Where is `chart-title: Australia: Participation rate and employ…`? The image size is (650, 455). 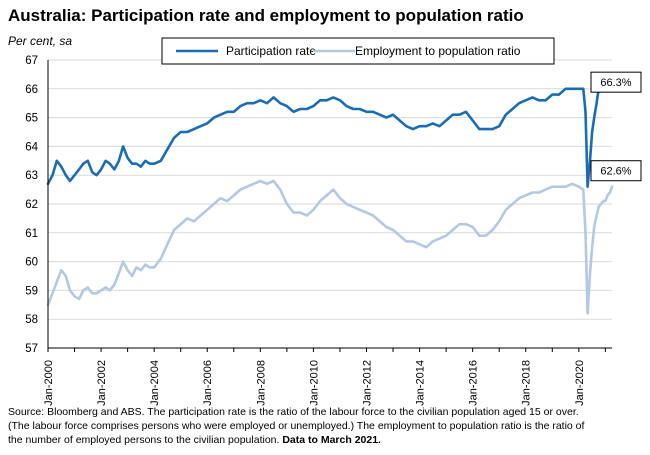 chart-title: Australia: Participation rate and employ… is located at coordinates (266, 15).